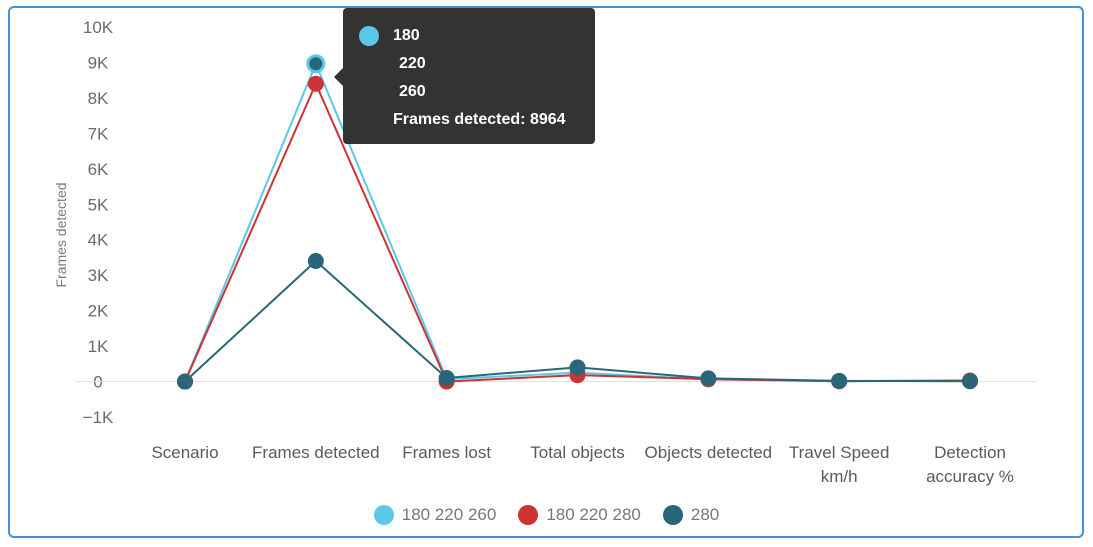 This screenshot has height=547, width=1093. I want to click on y-tick-label: −1K, so click(98, 417).